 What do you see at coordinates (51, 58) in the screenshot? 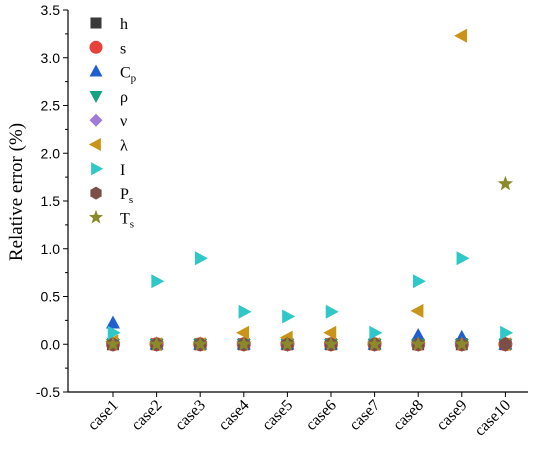
I see `y-tick-label: 3.0` at bounding box center [51, 58].